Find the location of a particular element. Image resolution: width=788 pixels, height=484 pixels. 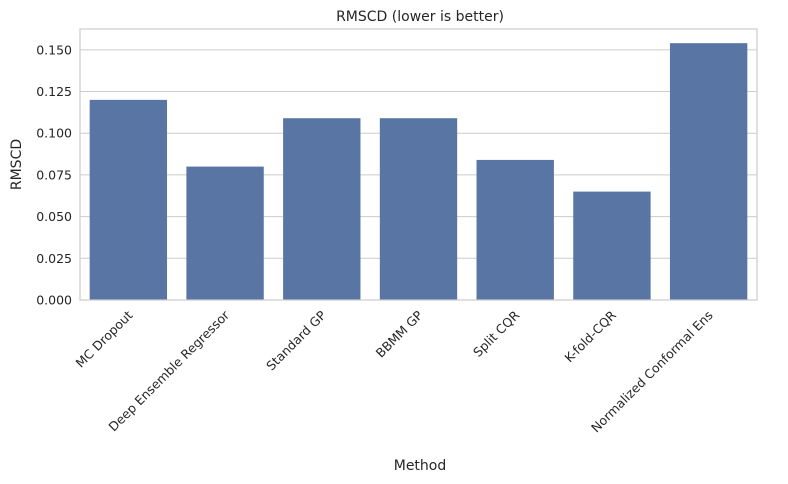

x-tick-label: Standard GP is located at coordinates (296, 340).